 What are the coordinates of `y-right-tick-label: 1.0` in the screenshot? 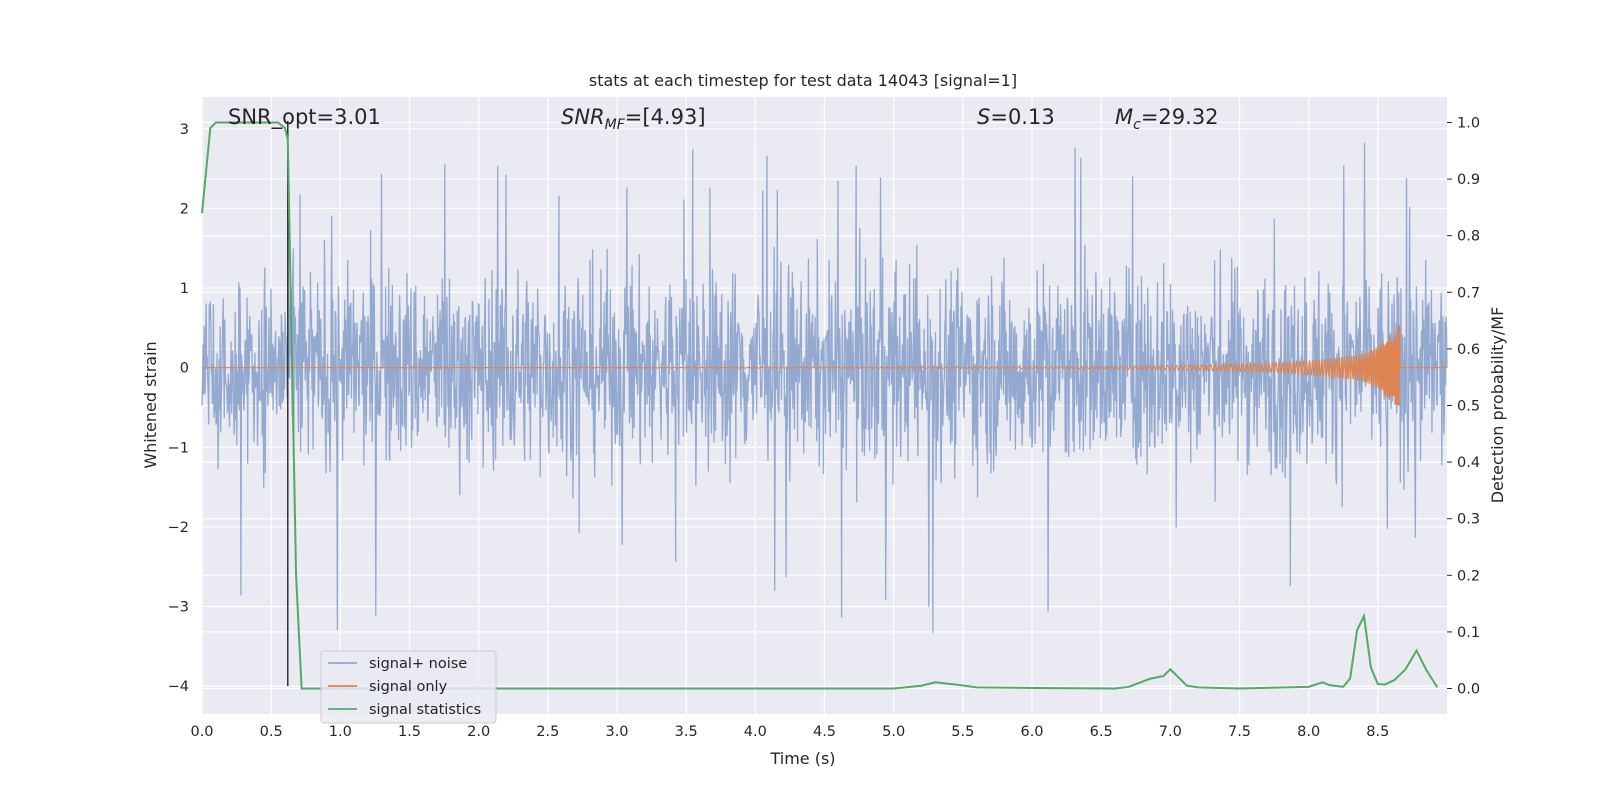 It's located at (1468, 123).